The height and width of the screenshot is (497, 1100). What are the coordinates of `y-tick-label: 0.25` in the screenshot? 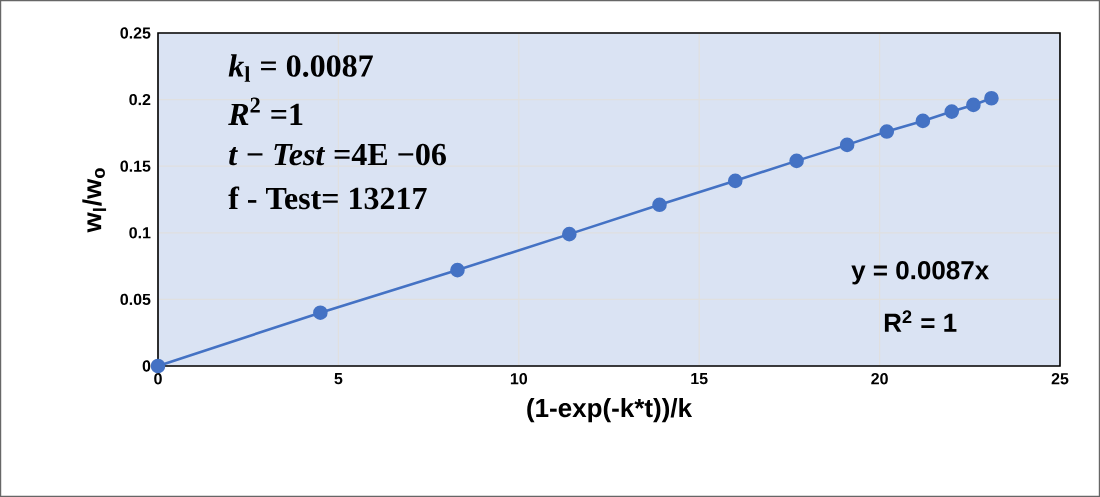 It's located at (135, 33).